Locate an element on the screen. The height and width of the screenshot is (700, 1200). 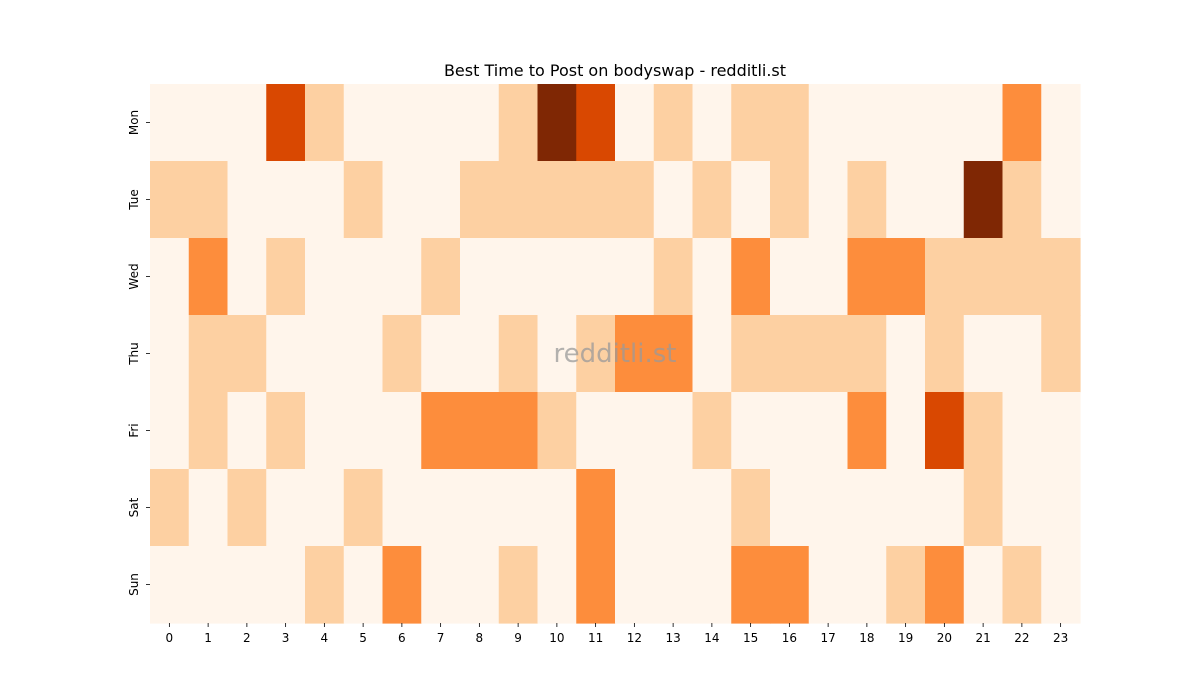
x-tick-label: 13 is located at coordinates (672, 638).